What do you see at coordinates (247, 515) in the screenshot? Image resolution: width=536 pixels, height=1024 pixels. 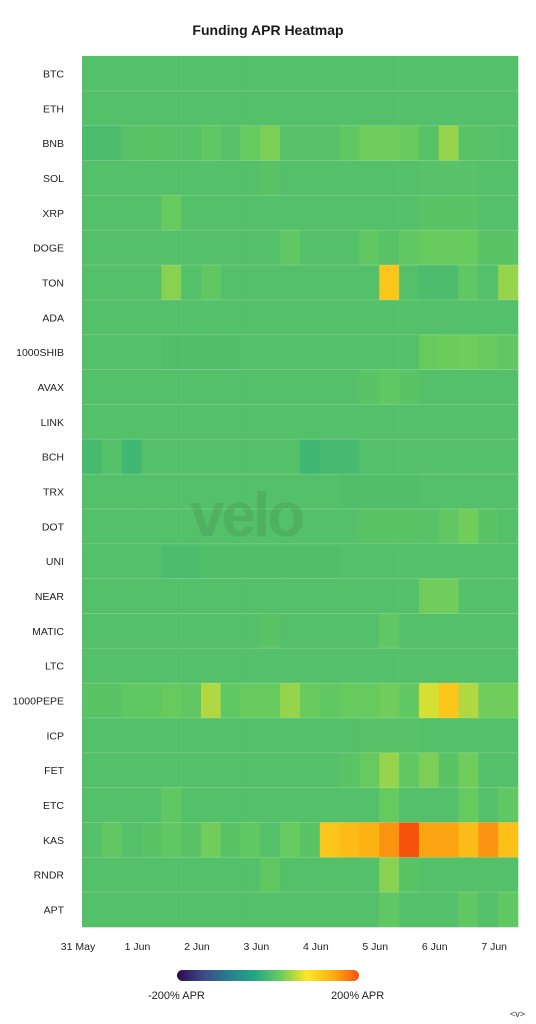 I see `velo-watermark: velo` at bounding box center [247, 515].